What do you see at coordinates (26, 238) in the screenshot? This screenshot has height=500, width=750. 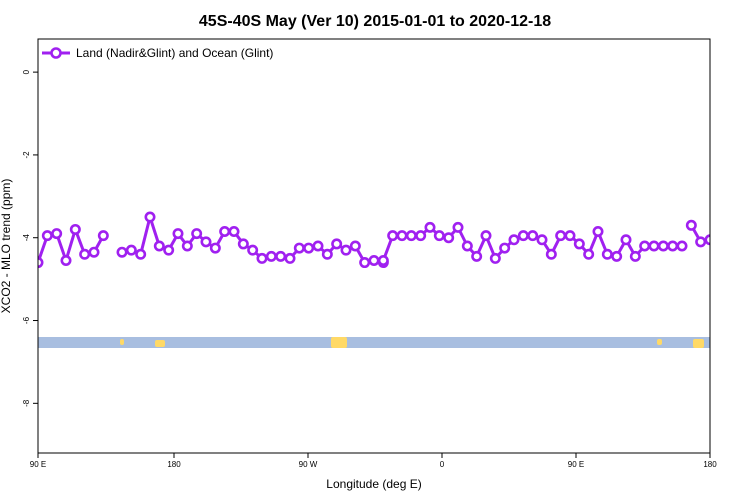 I see `y-tick-label: -4` at bounding box center [26, 238].